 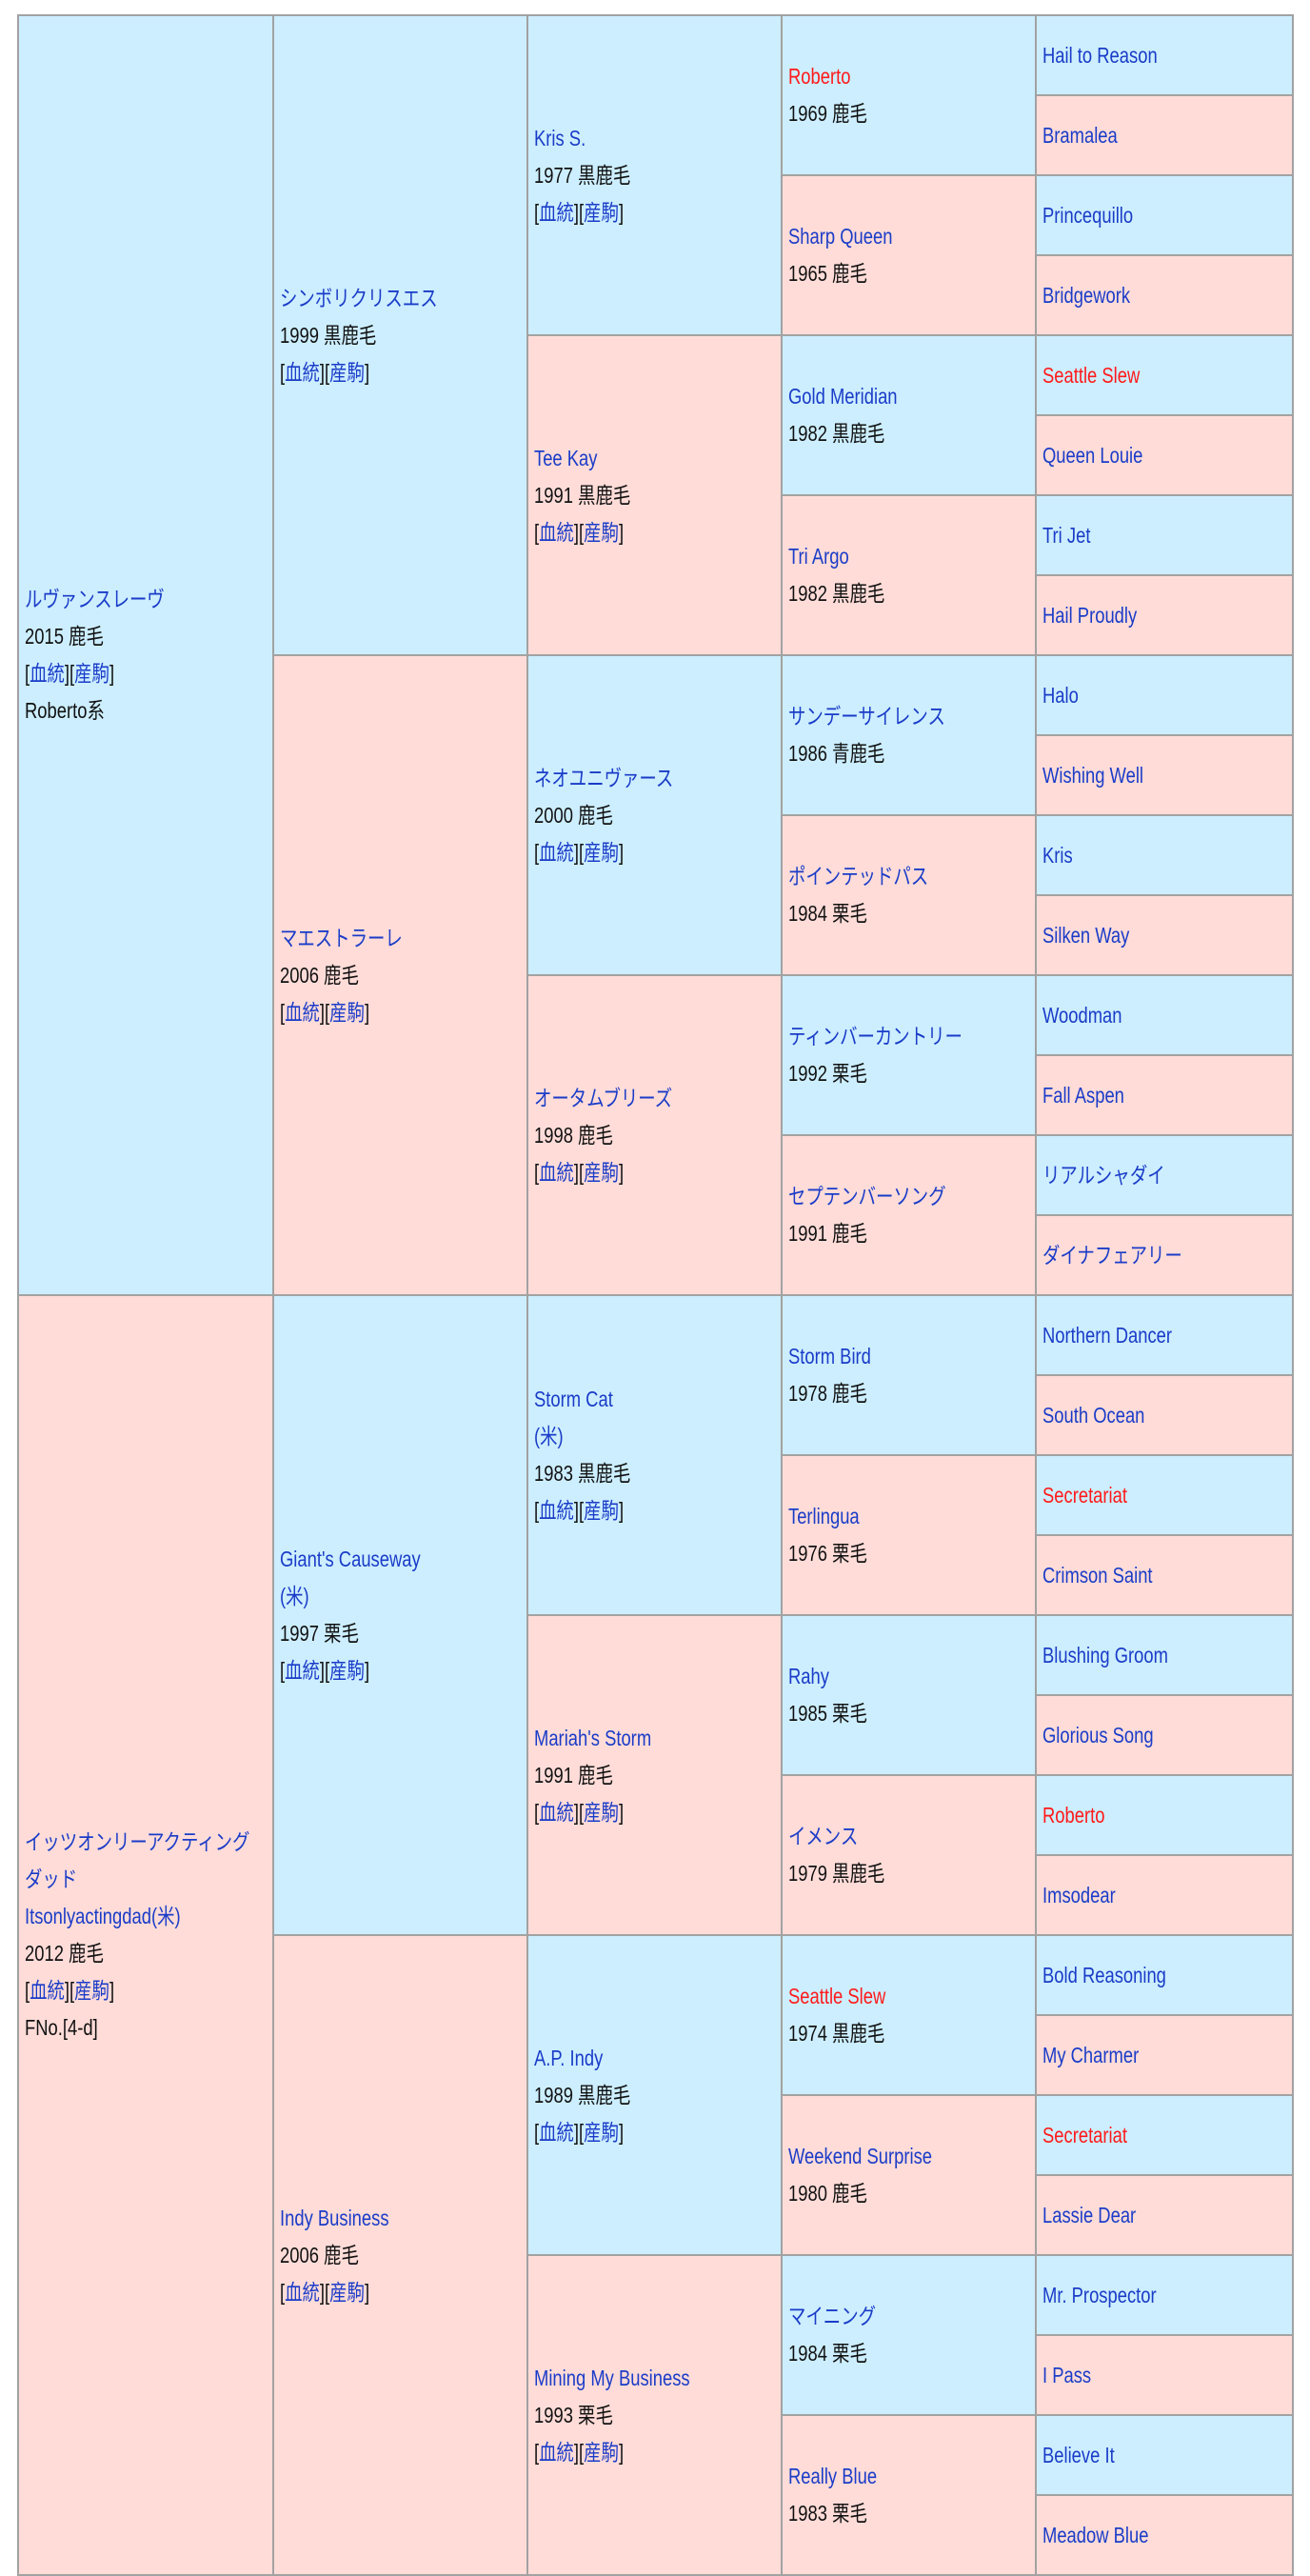 What do you see at coordinates (1057, 855) in the screenshot?
I see `horse-name-link: Kris` at bounding box center [1057, 855].